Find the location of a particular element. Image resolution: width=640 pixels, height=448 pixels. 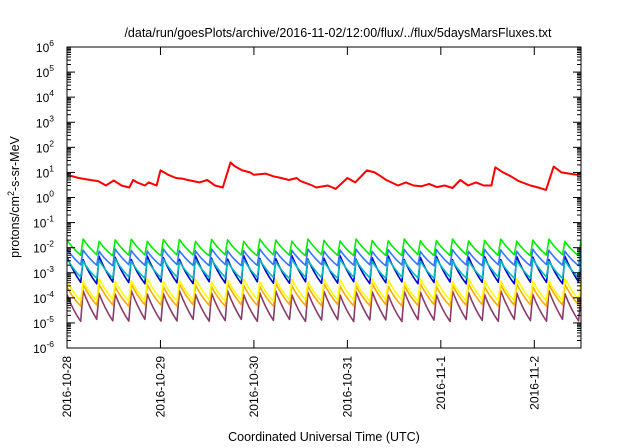

y-tick-label: 10⁻¹ is located at coordinates (43, 222).